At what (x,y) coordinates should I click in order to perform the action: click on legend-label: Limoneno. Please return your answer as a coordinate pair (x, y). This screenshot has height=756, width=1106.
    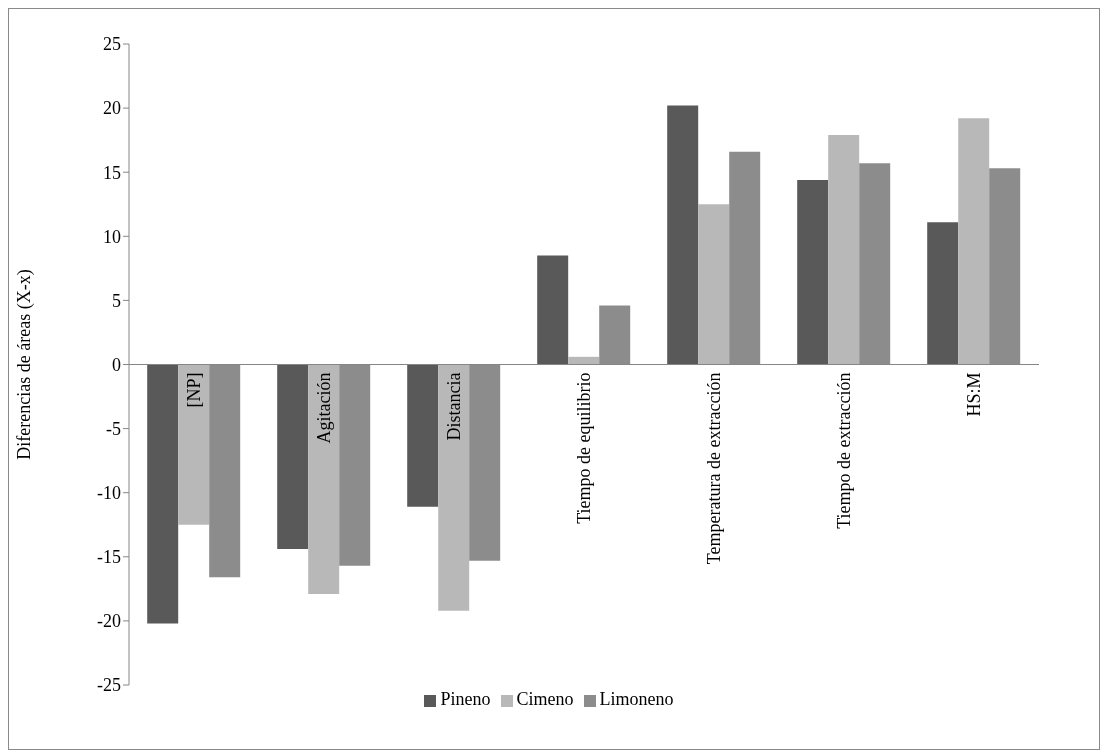
    Looking at the image, I should click on (636, 699).